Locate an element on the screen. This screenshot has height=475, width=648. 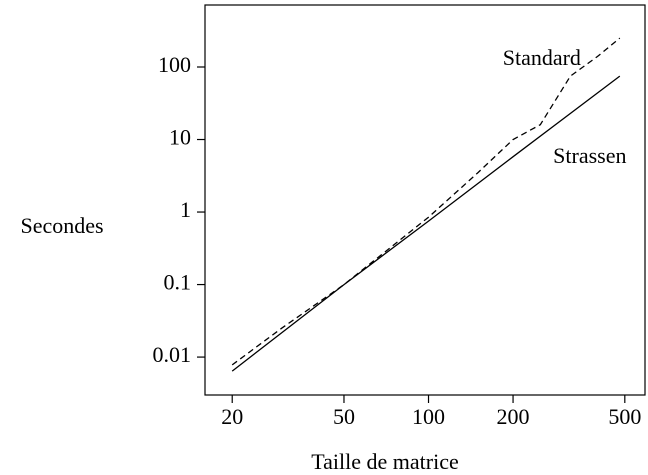
y-tick-label: 10 is located at coordinates (180, 137).